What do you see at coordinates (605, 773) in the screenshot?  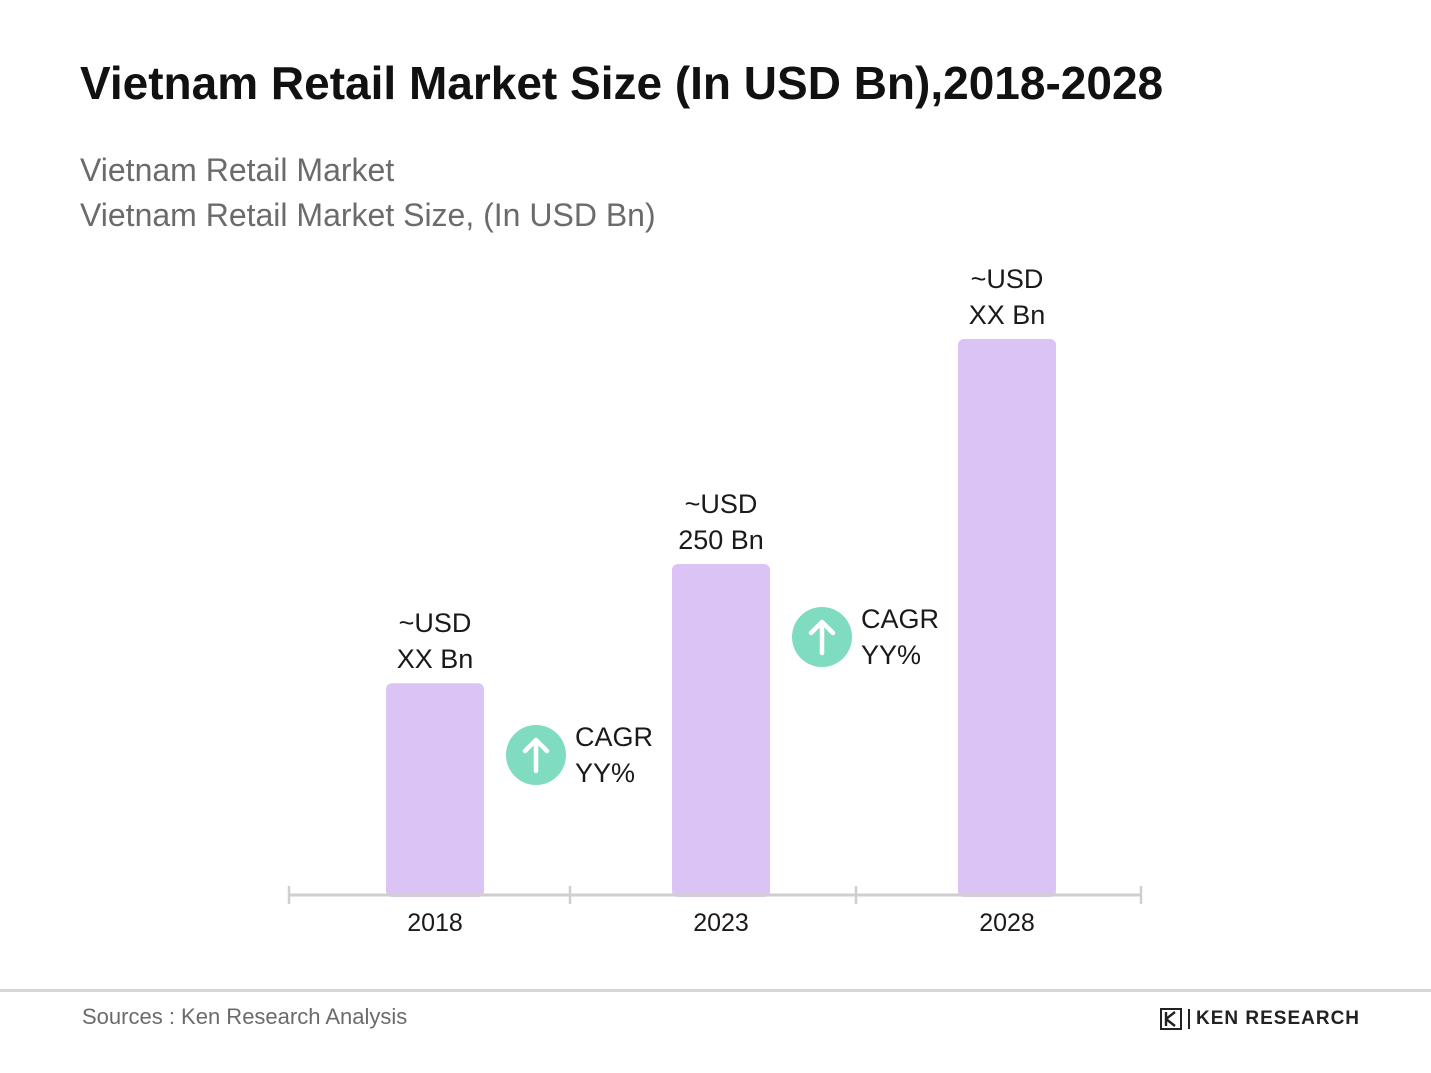 I see `cagr-label-1-line2: YY%` at bounding box center [605, 773].